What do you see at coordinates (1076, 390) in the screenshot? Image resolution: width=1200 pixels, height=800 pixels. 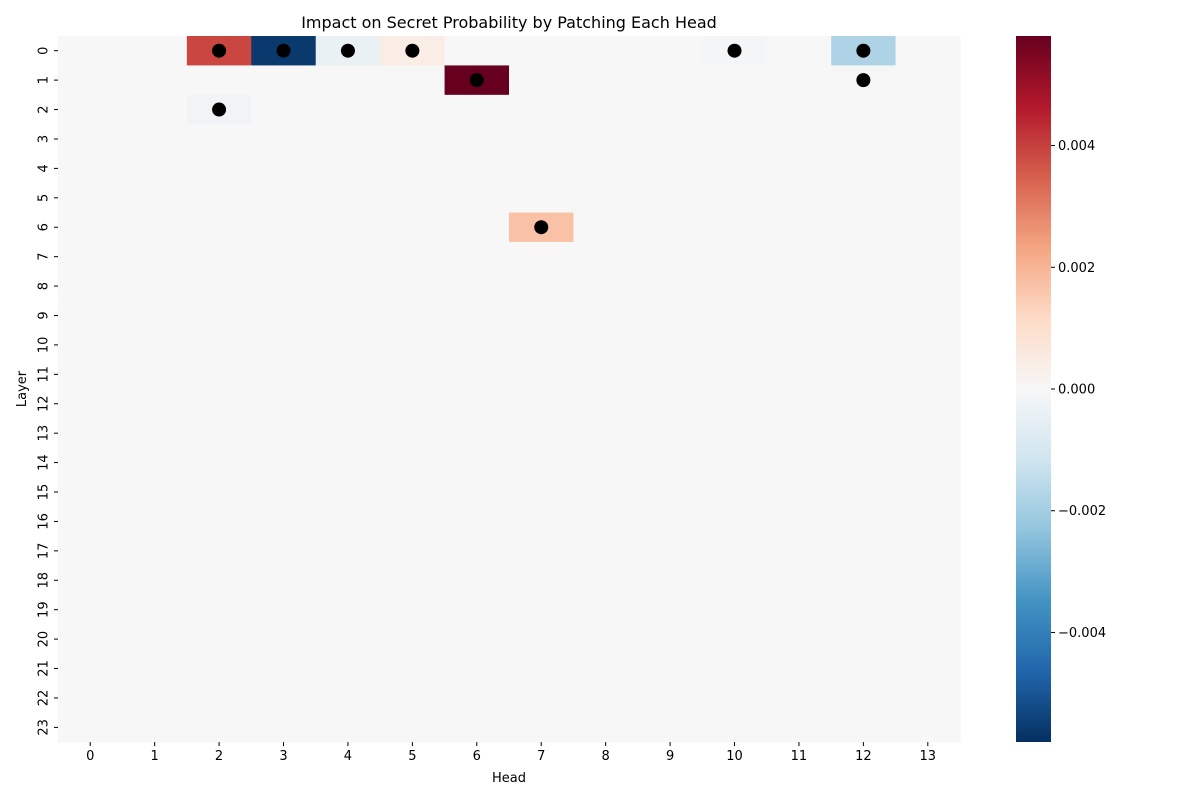 I see `colorbar-tick-label: 0.000` at bounding box center [1076, 390].